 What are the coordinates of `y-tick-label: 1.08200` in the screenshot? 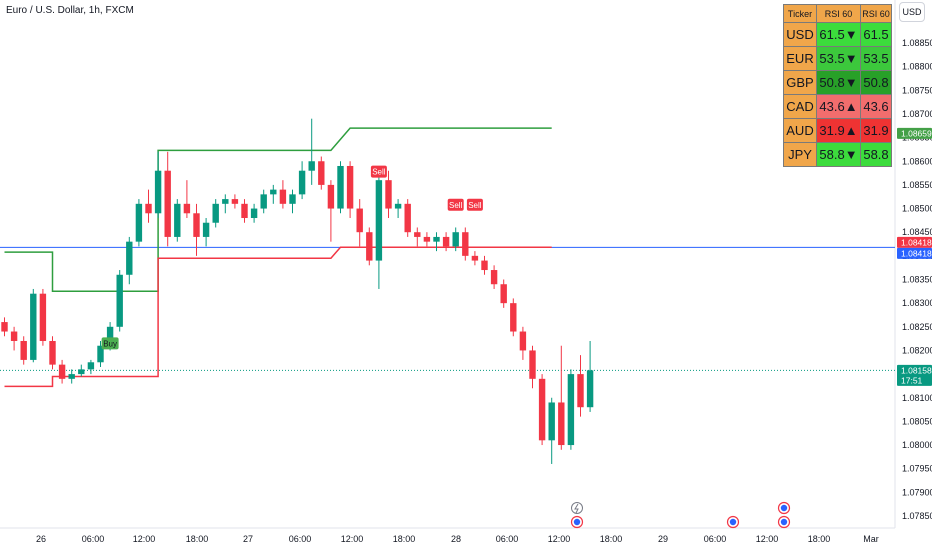 It's located at (917, 350).